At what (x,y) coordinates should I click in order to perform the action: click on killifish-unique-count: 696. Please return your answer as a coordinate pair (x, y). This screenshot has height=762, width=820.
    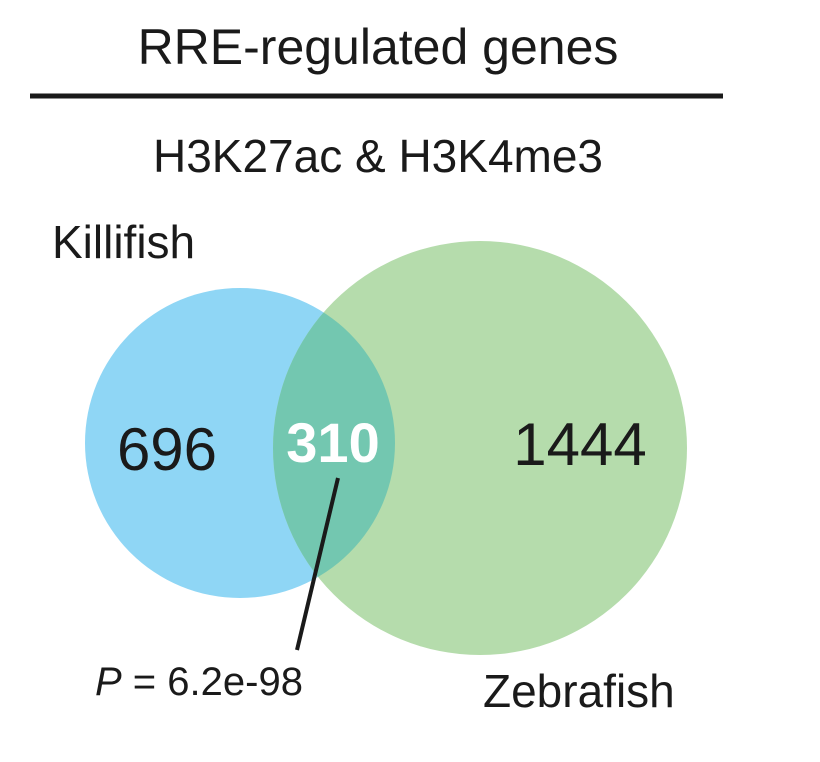
    Looking at the image, I should click on (167, 449).